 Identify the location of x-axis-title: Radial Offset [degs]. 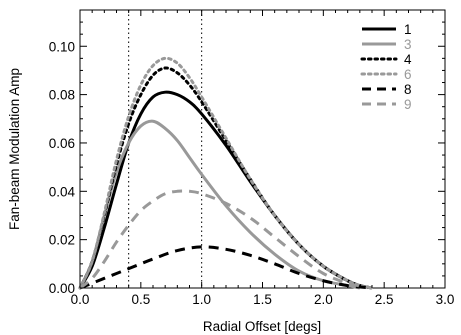
(262, 326).